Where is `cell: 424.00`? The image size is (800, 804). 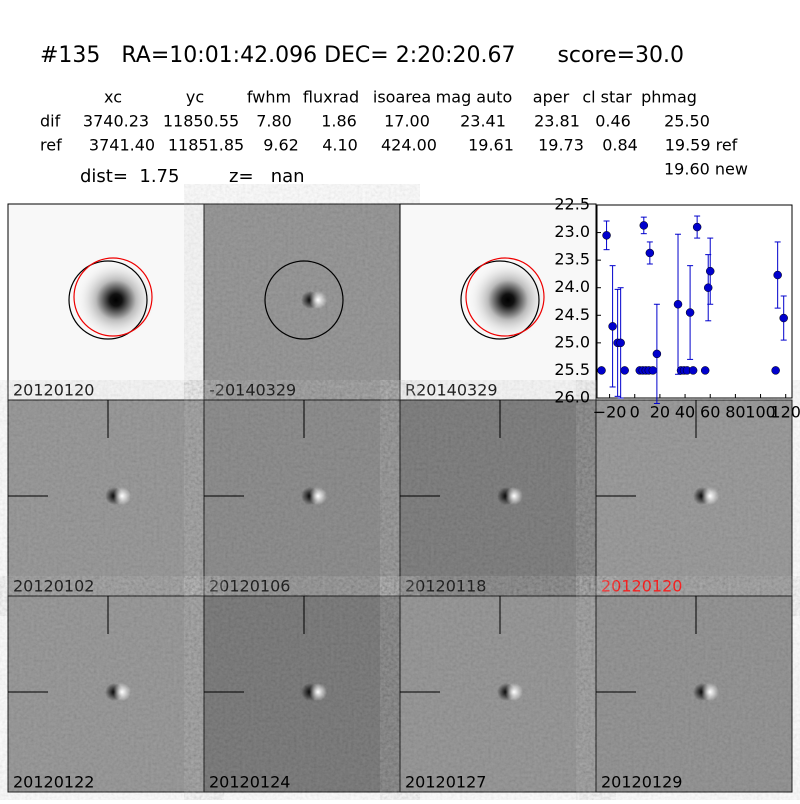
cell: 424.00 is located at coordinates (409, 145).